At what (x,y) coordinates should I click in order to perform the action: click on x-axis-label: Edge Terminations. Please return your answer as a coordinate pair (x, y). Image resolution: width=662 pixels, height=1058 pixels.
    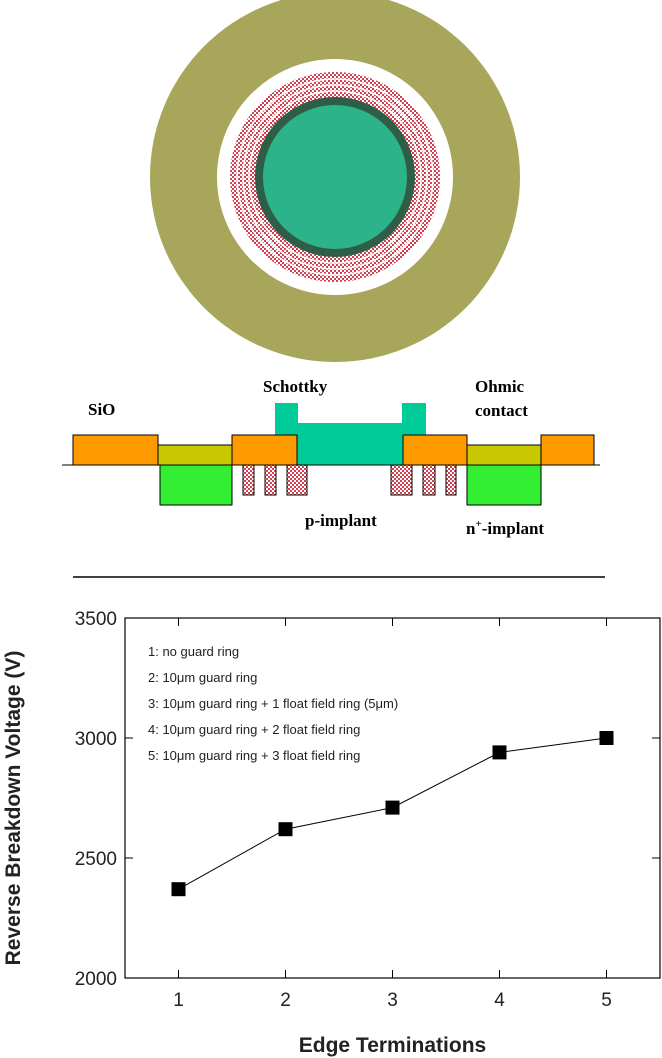
    Looking at the image, I should click on (392, 1045).